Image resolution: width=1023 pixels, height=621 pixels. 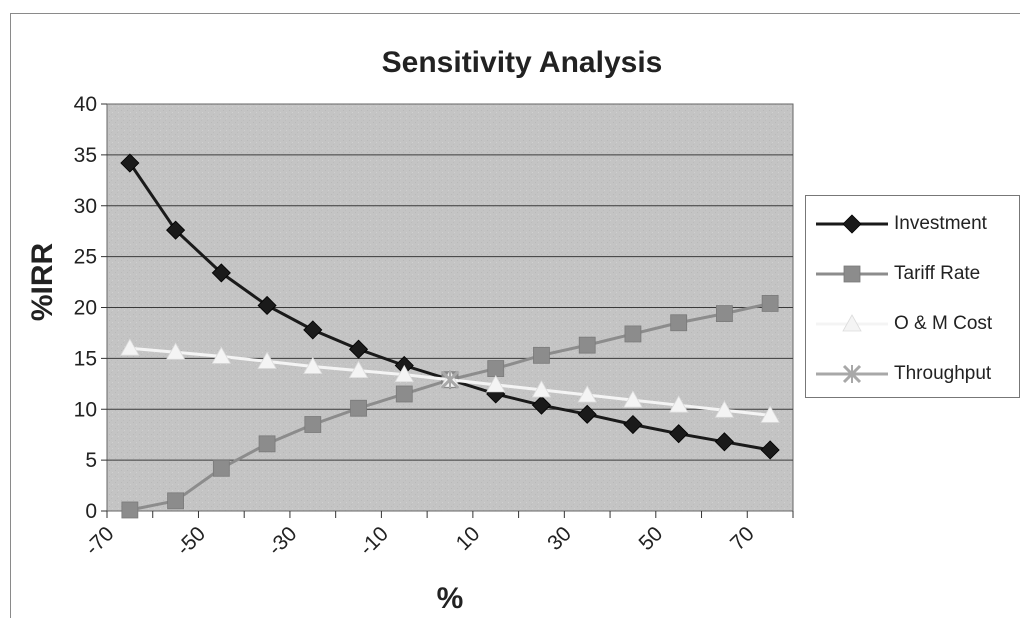 What do you see at coordinates (852, 224) in the screenshot?
I see `legend-swatch-investment` at bounding box center [852, 224].